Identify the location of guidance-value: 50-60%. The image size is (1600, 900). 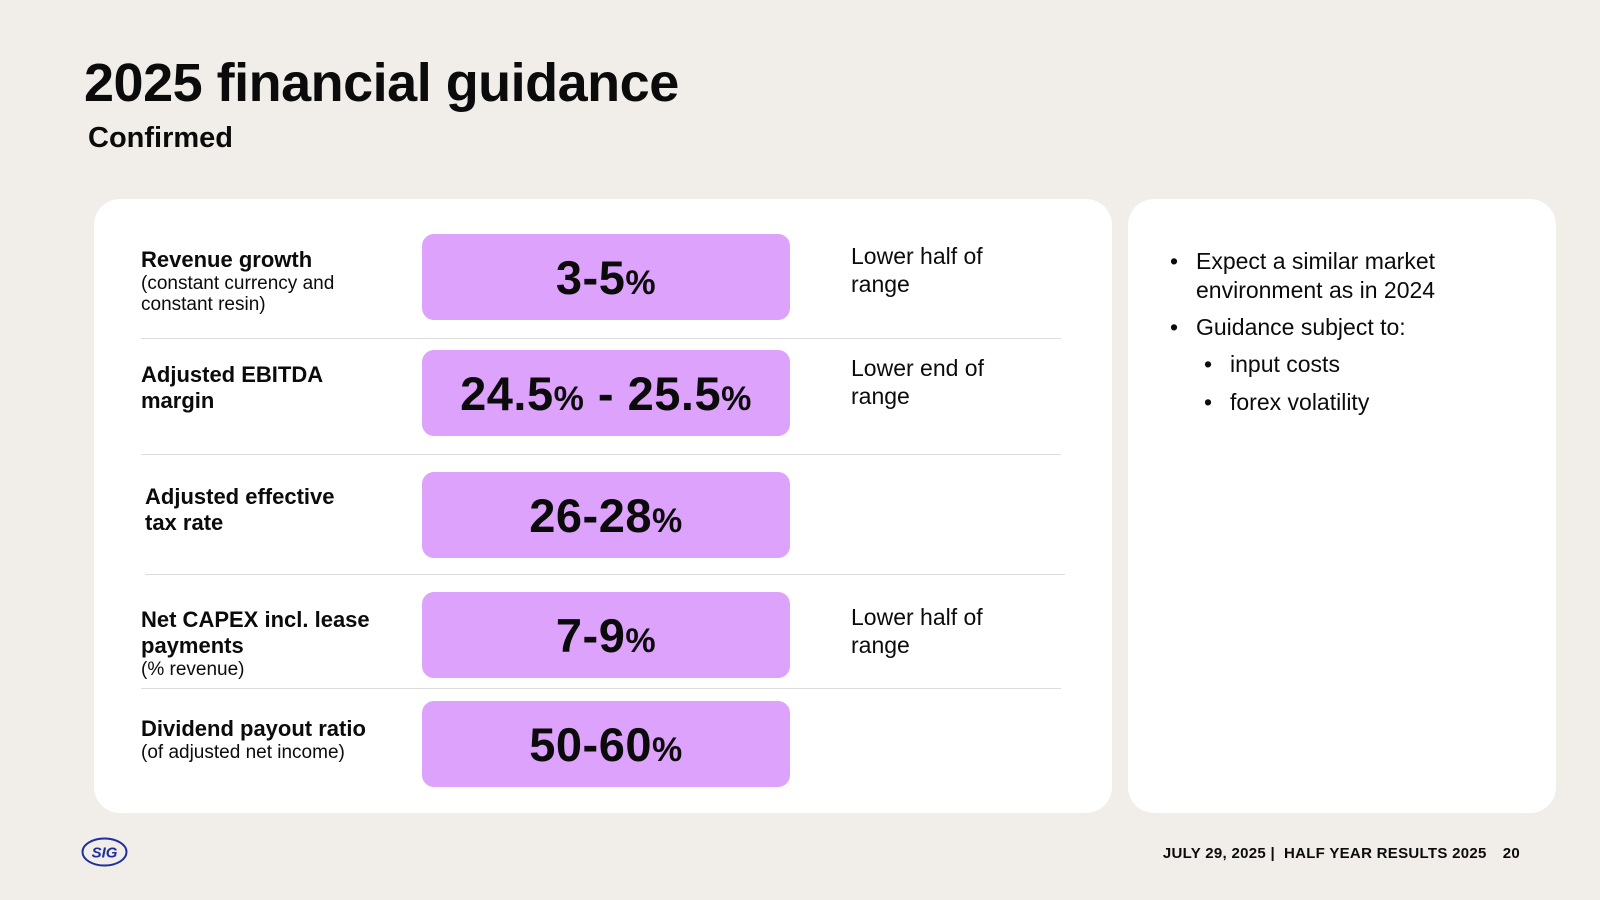
(606, 744).